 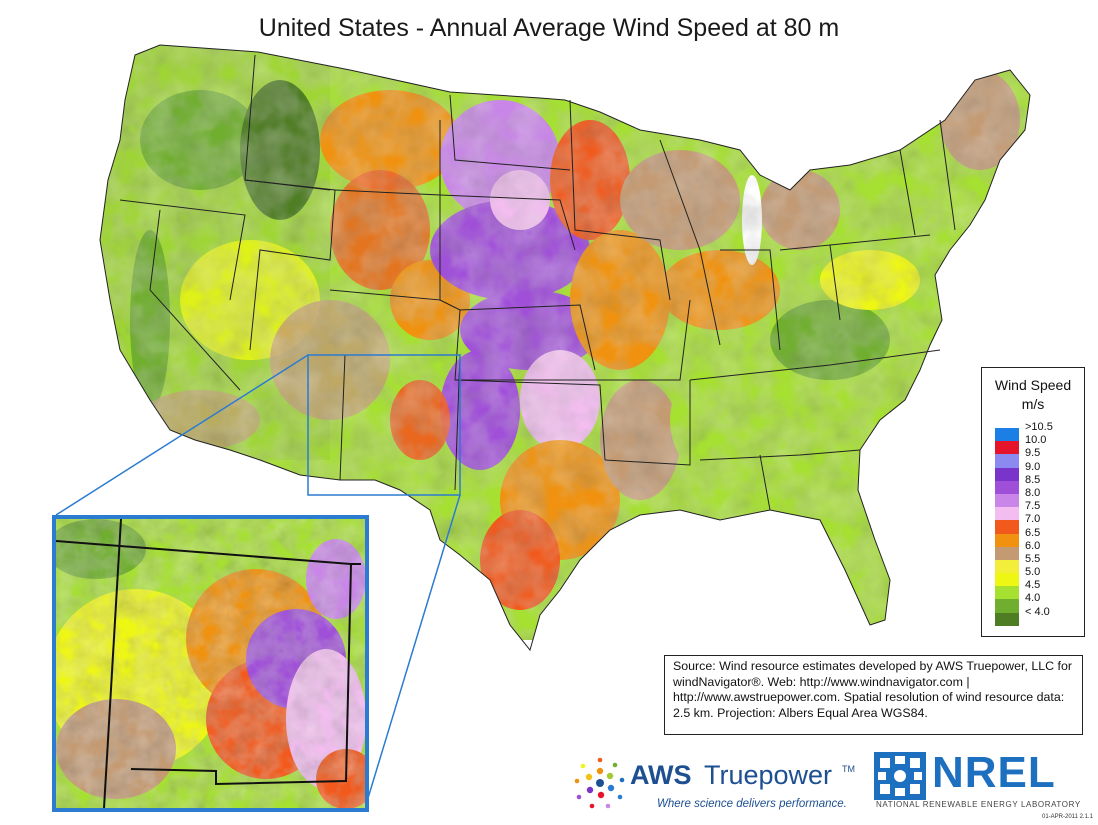 I want to click on aws-name: AWS, so click(x=661, y=775).